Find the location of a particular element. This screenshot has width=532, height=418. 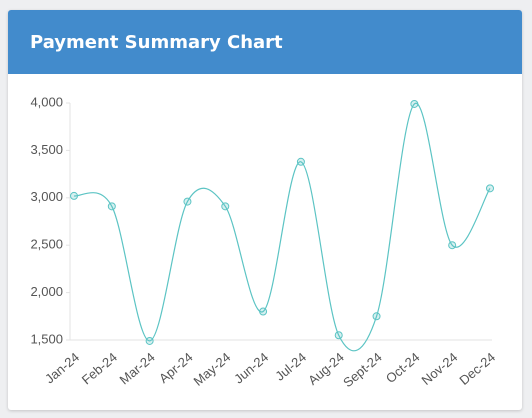

x-tick-label: Aug-24 is located at coordinates (326, 368).